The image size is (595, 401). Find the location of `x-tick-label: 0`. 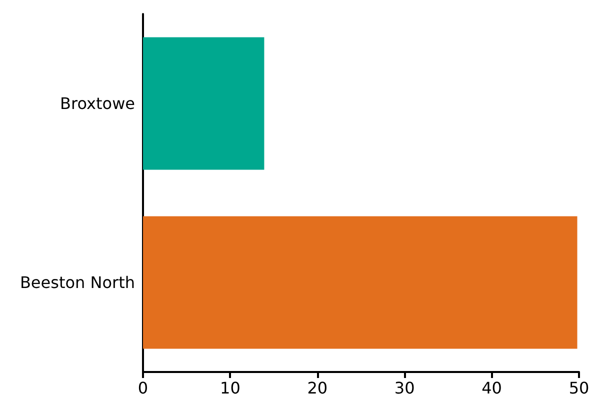

x-tick-label: 0 is located at coordinates (143, 388).